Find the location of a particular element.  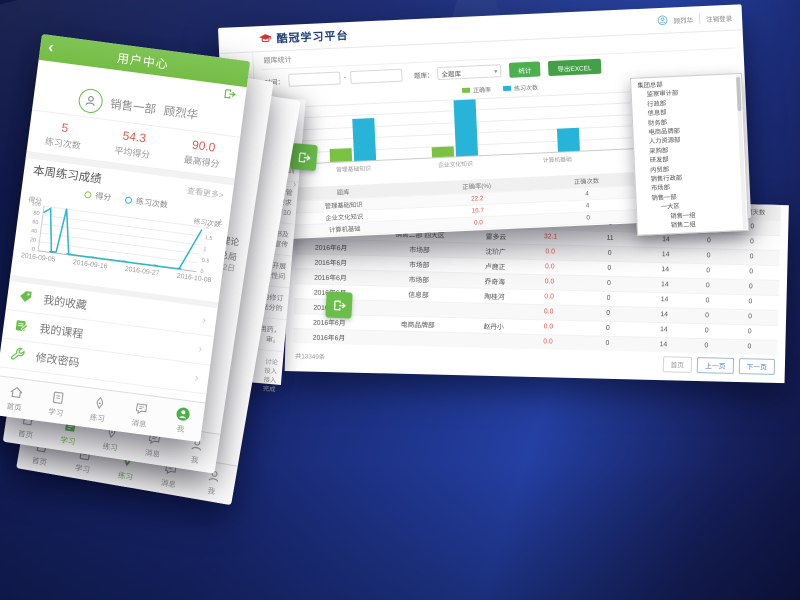

table-cell is located at coordinates (493, 340).